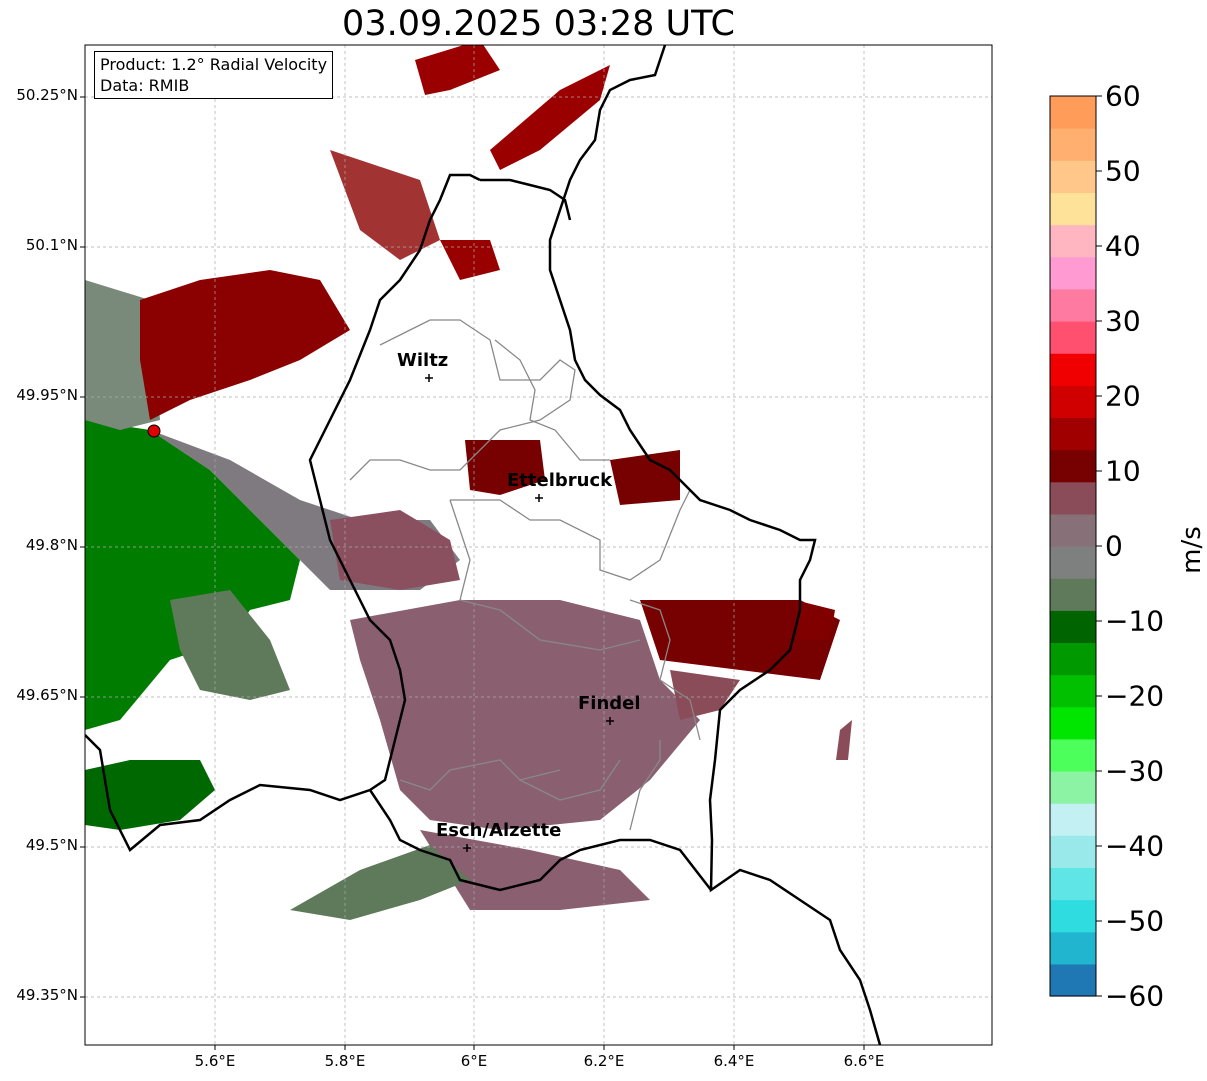 Image resolution: width=1207 pixels, height=1081 pixels. What do you see at coordinates (1123, 321) in the screenshot?
I see `colorbar-tick-label: 30` at bounding box center [1123, 321].